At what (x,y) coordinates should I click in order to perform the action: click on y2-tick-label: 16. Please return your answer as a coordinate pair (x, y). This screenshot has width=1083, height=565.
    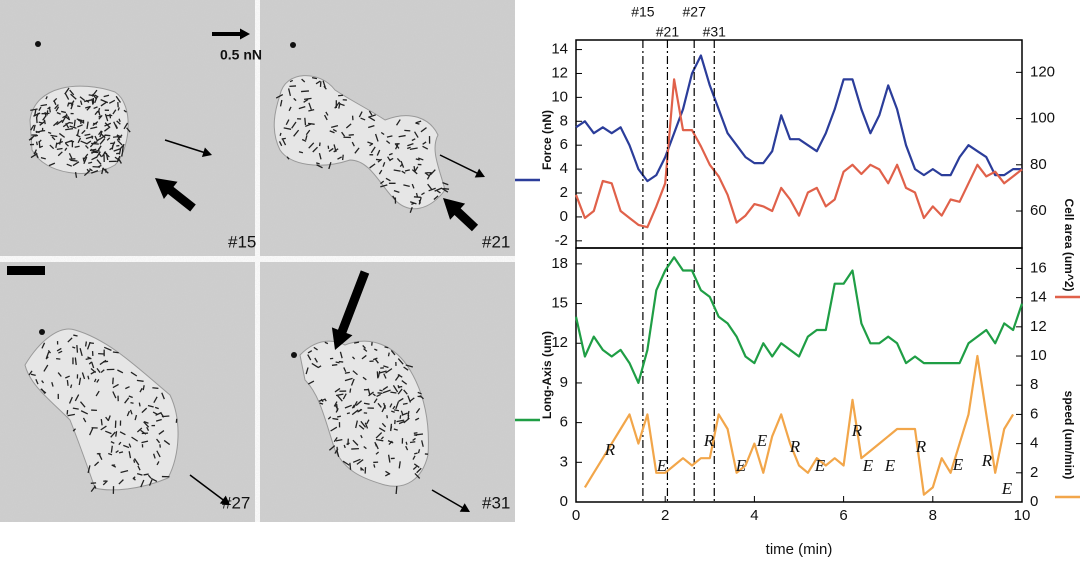
    Looking at the image, I should click on (1038, 267).